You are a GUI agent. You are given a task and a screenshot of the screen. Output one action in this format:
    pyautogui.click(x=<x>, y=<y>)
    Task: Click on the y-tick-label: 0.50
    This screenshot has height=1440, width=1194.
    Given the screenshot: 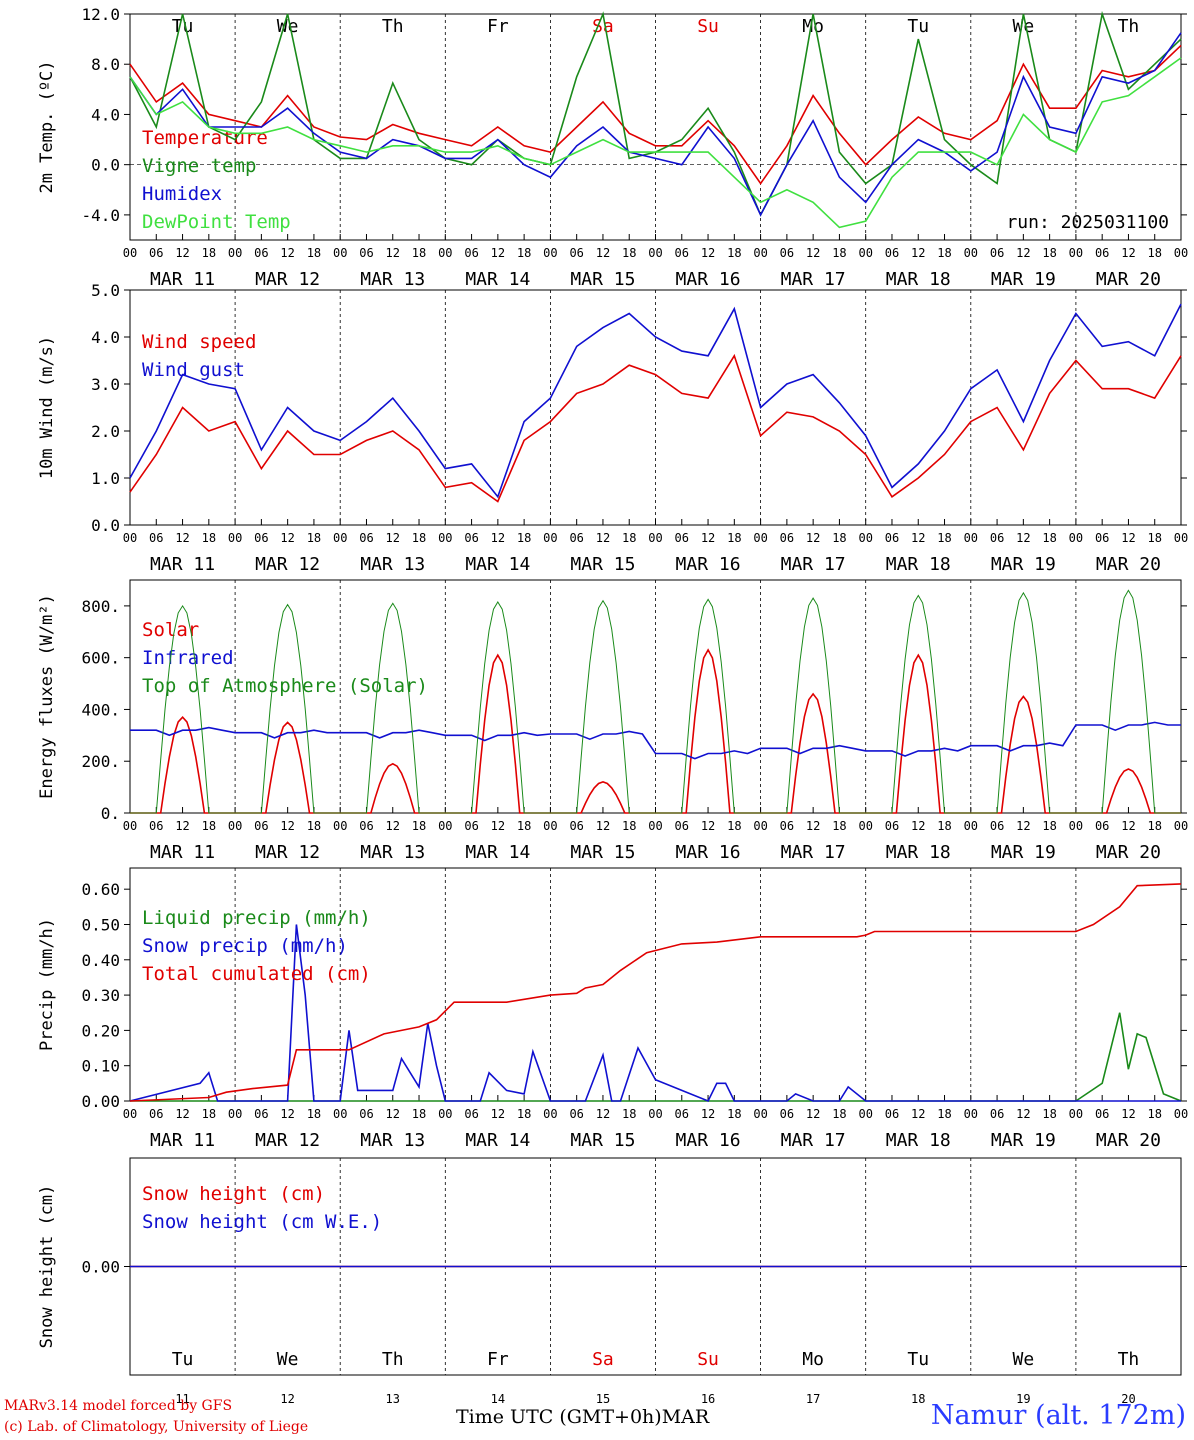 What is the action you would take?
    pyautogui.click(x=100, y=924)
    